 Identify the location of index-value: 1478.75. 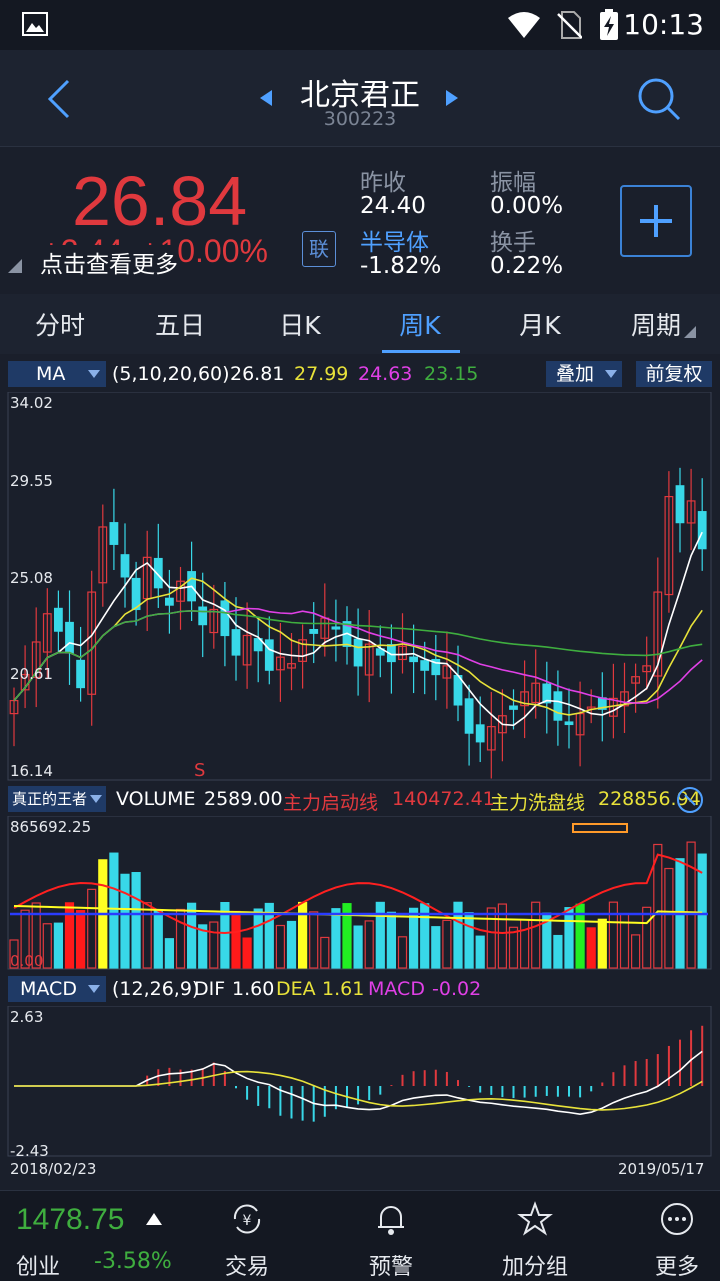
(70, 1219).